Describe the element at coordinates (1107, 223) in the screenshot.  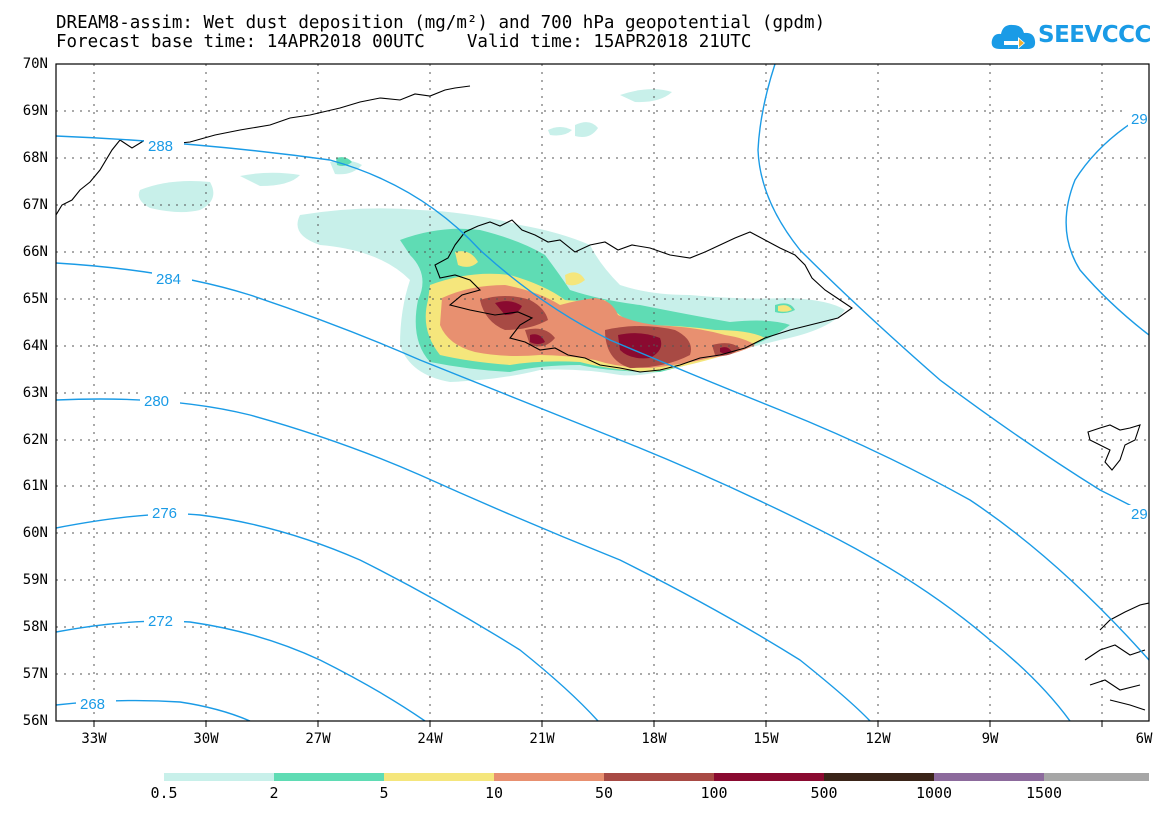
I see `contour-29-east` at that location.